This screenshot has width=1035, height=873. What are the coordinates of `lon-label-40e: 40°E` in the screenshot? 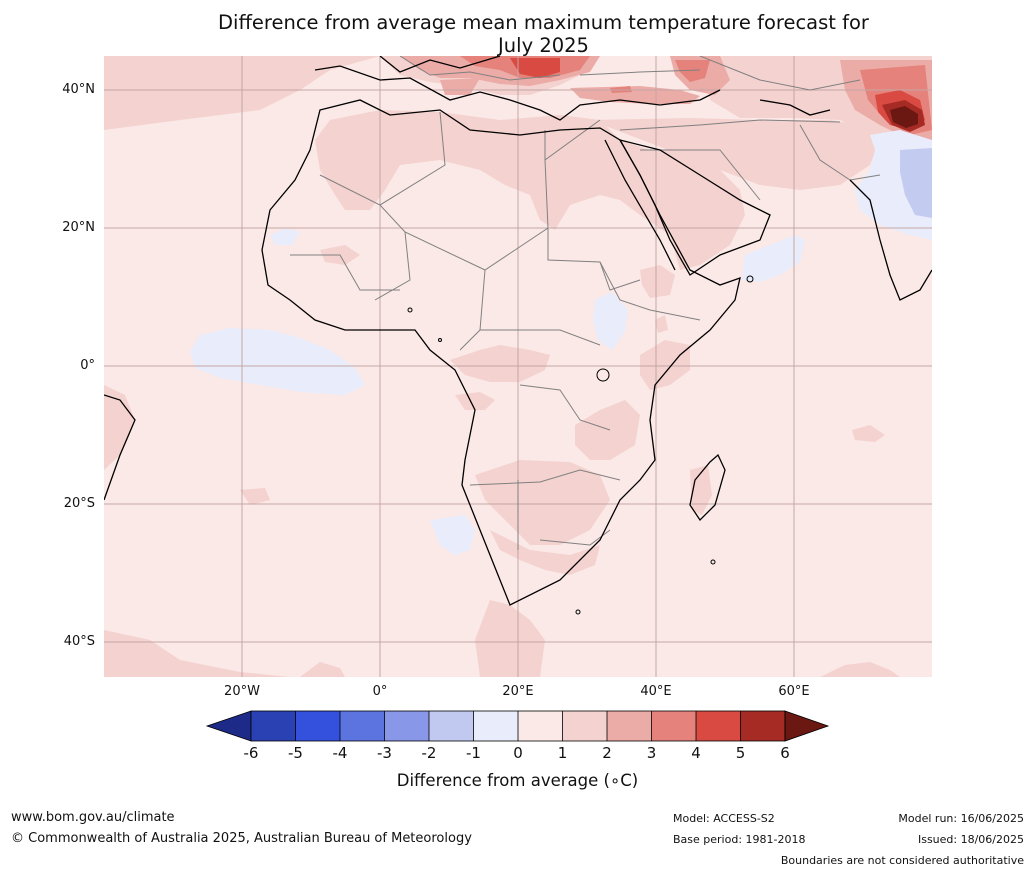 It's located at (656, 691).